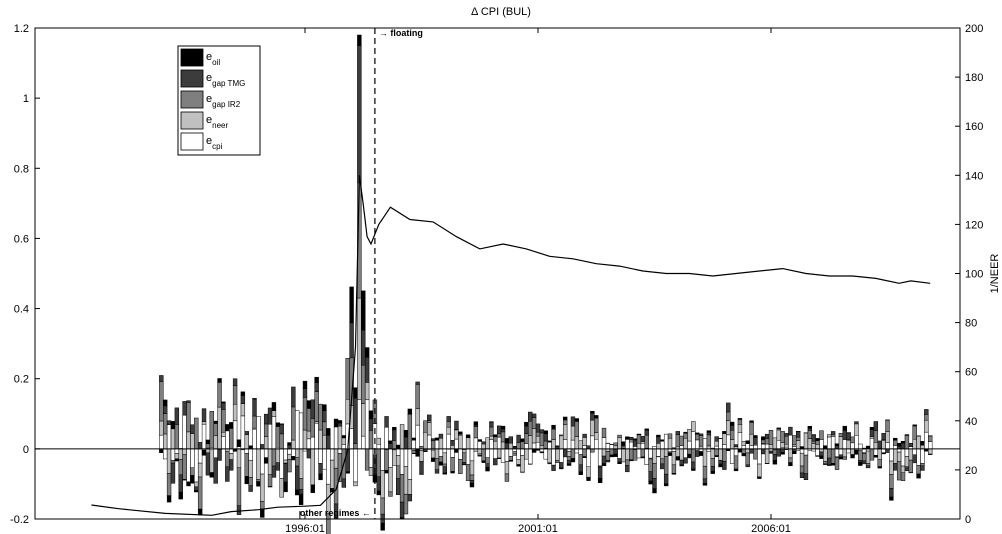 This screenshot has width=1002, height=534. Describe the element at coordinates (26, 99) in the screenshot. I see `y-tick-label: 1` at that location.